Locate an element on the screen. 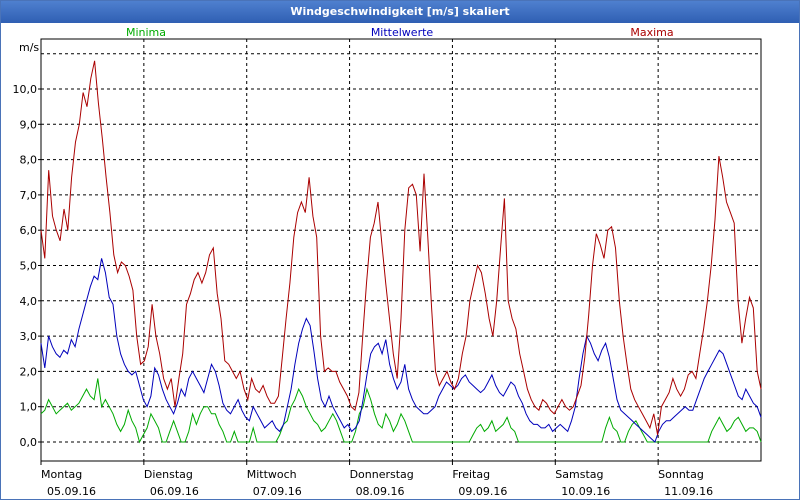 The width and height of the screenshot is (800, 500). x-tick-date: 09.09.16 is located at coordinates (482, 491).